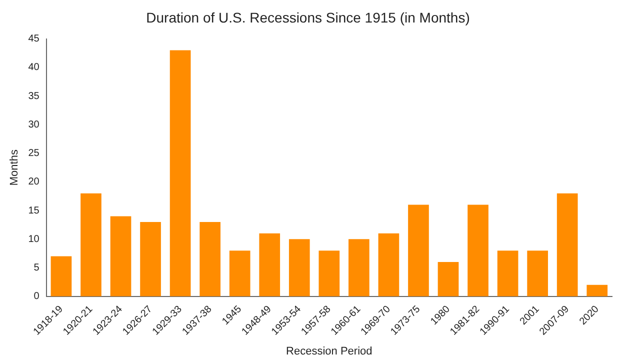 The image size is (624, 364). I want to click on y-tick-label: 25, so click(34, 154).